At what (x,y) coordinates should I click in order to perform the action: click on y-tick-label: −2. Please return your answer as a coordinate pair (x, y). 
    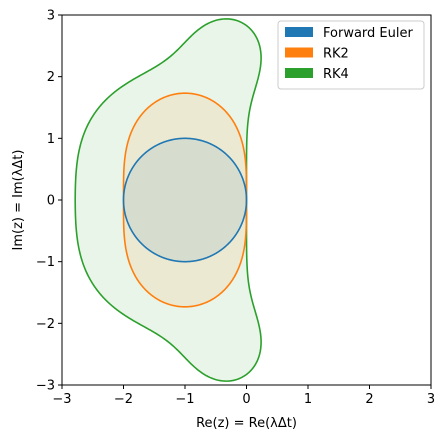
    Looking at the image, I should click on (45, 324).